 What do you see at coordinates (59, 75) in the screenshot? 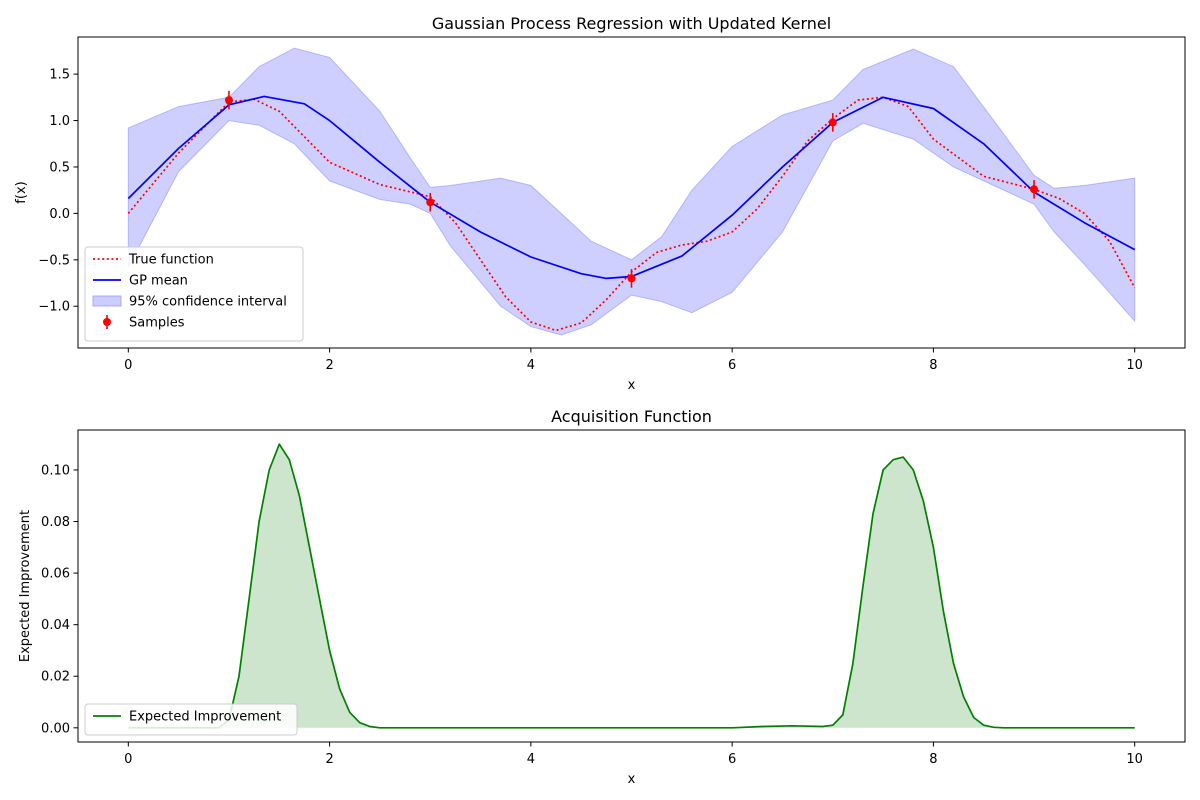
I see `y-tick-label: 1.5` at bounding box center [59, 75].